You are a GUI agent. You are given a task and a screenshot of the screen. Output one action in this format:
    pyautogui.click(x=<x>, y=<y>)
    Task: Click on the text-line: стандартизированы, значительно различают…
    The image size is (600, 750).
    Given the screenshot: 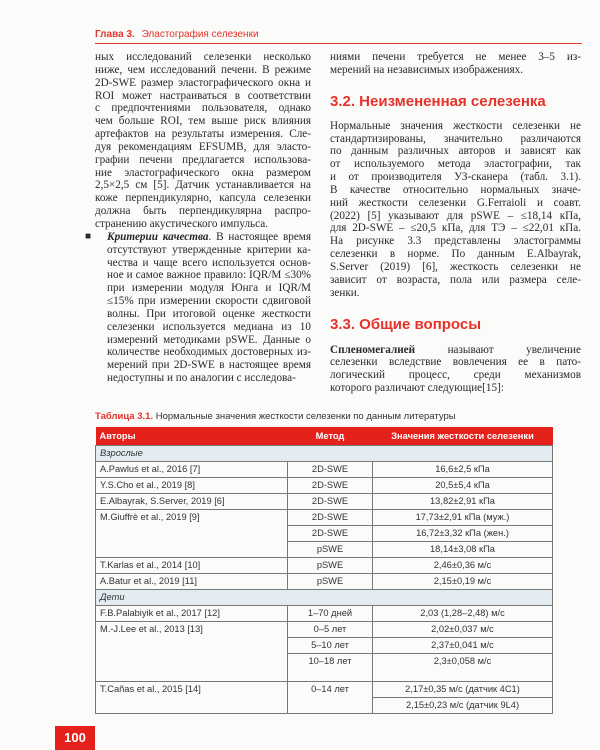 What is the action you would take?
    pyautogui.click(x=455, y=138)
    